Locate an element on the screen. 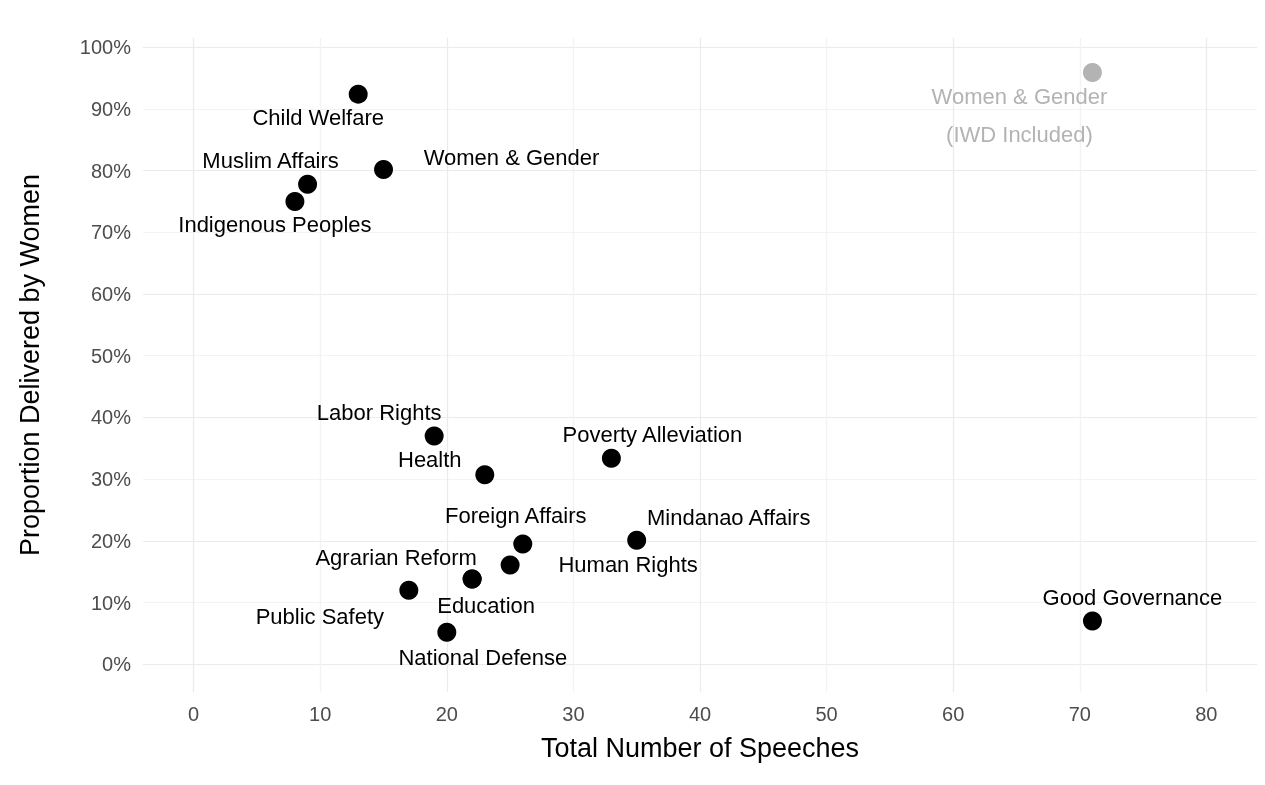 This screenshot has width=1265, height=785. annotation: Education is located at coordinates (486, 605).